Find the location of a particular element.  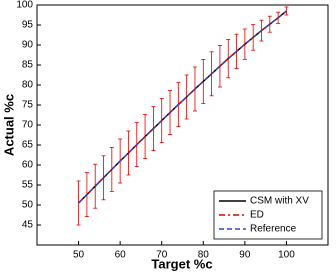

y-axis-title: Actual %c is located at coordinates (8, 125).